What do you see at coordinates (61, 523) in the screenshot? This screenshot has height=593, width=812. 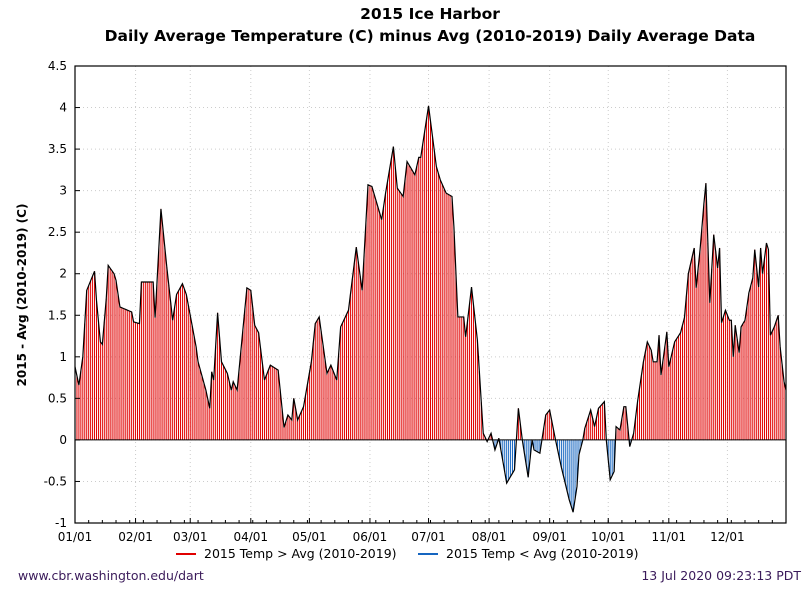 I see `y-tick-label: -1` at bounding box center [61, 523].